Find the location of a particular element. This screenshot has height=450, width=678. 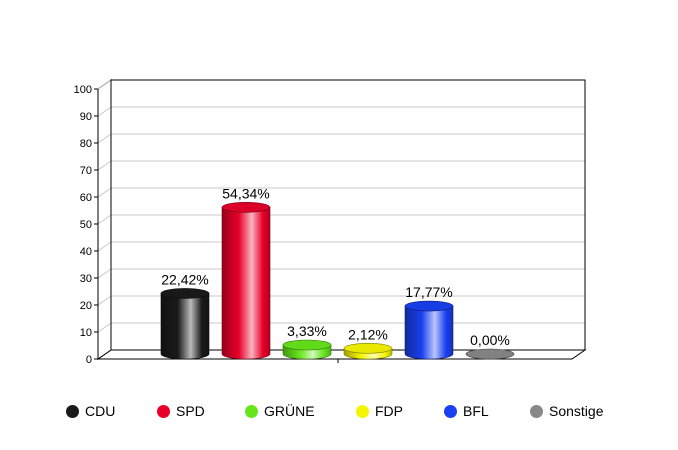

legend-item: FDP is located at coordinates (379, 411).